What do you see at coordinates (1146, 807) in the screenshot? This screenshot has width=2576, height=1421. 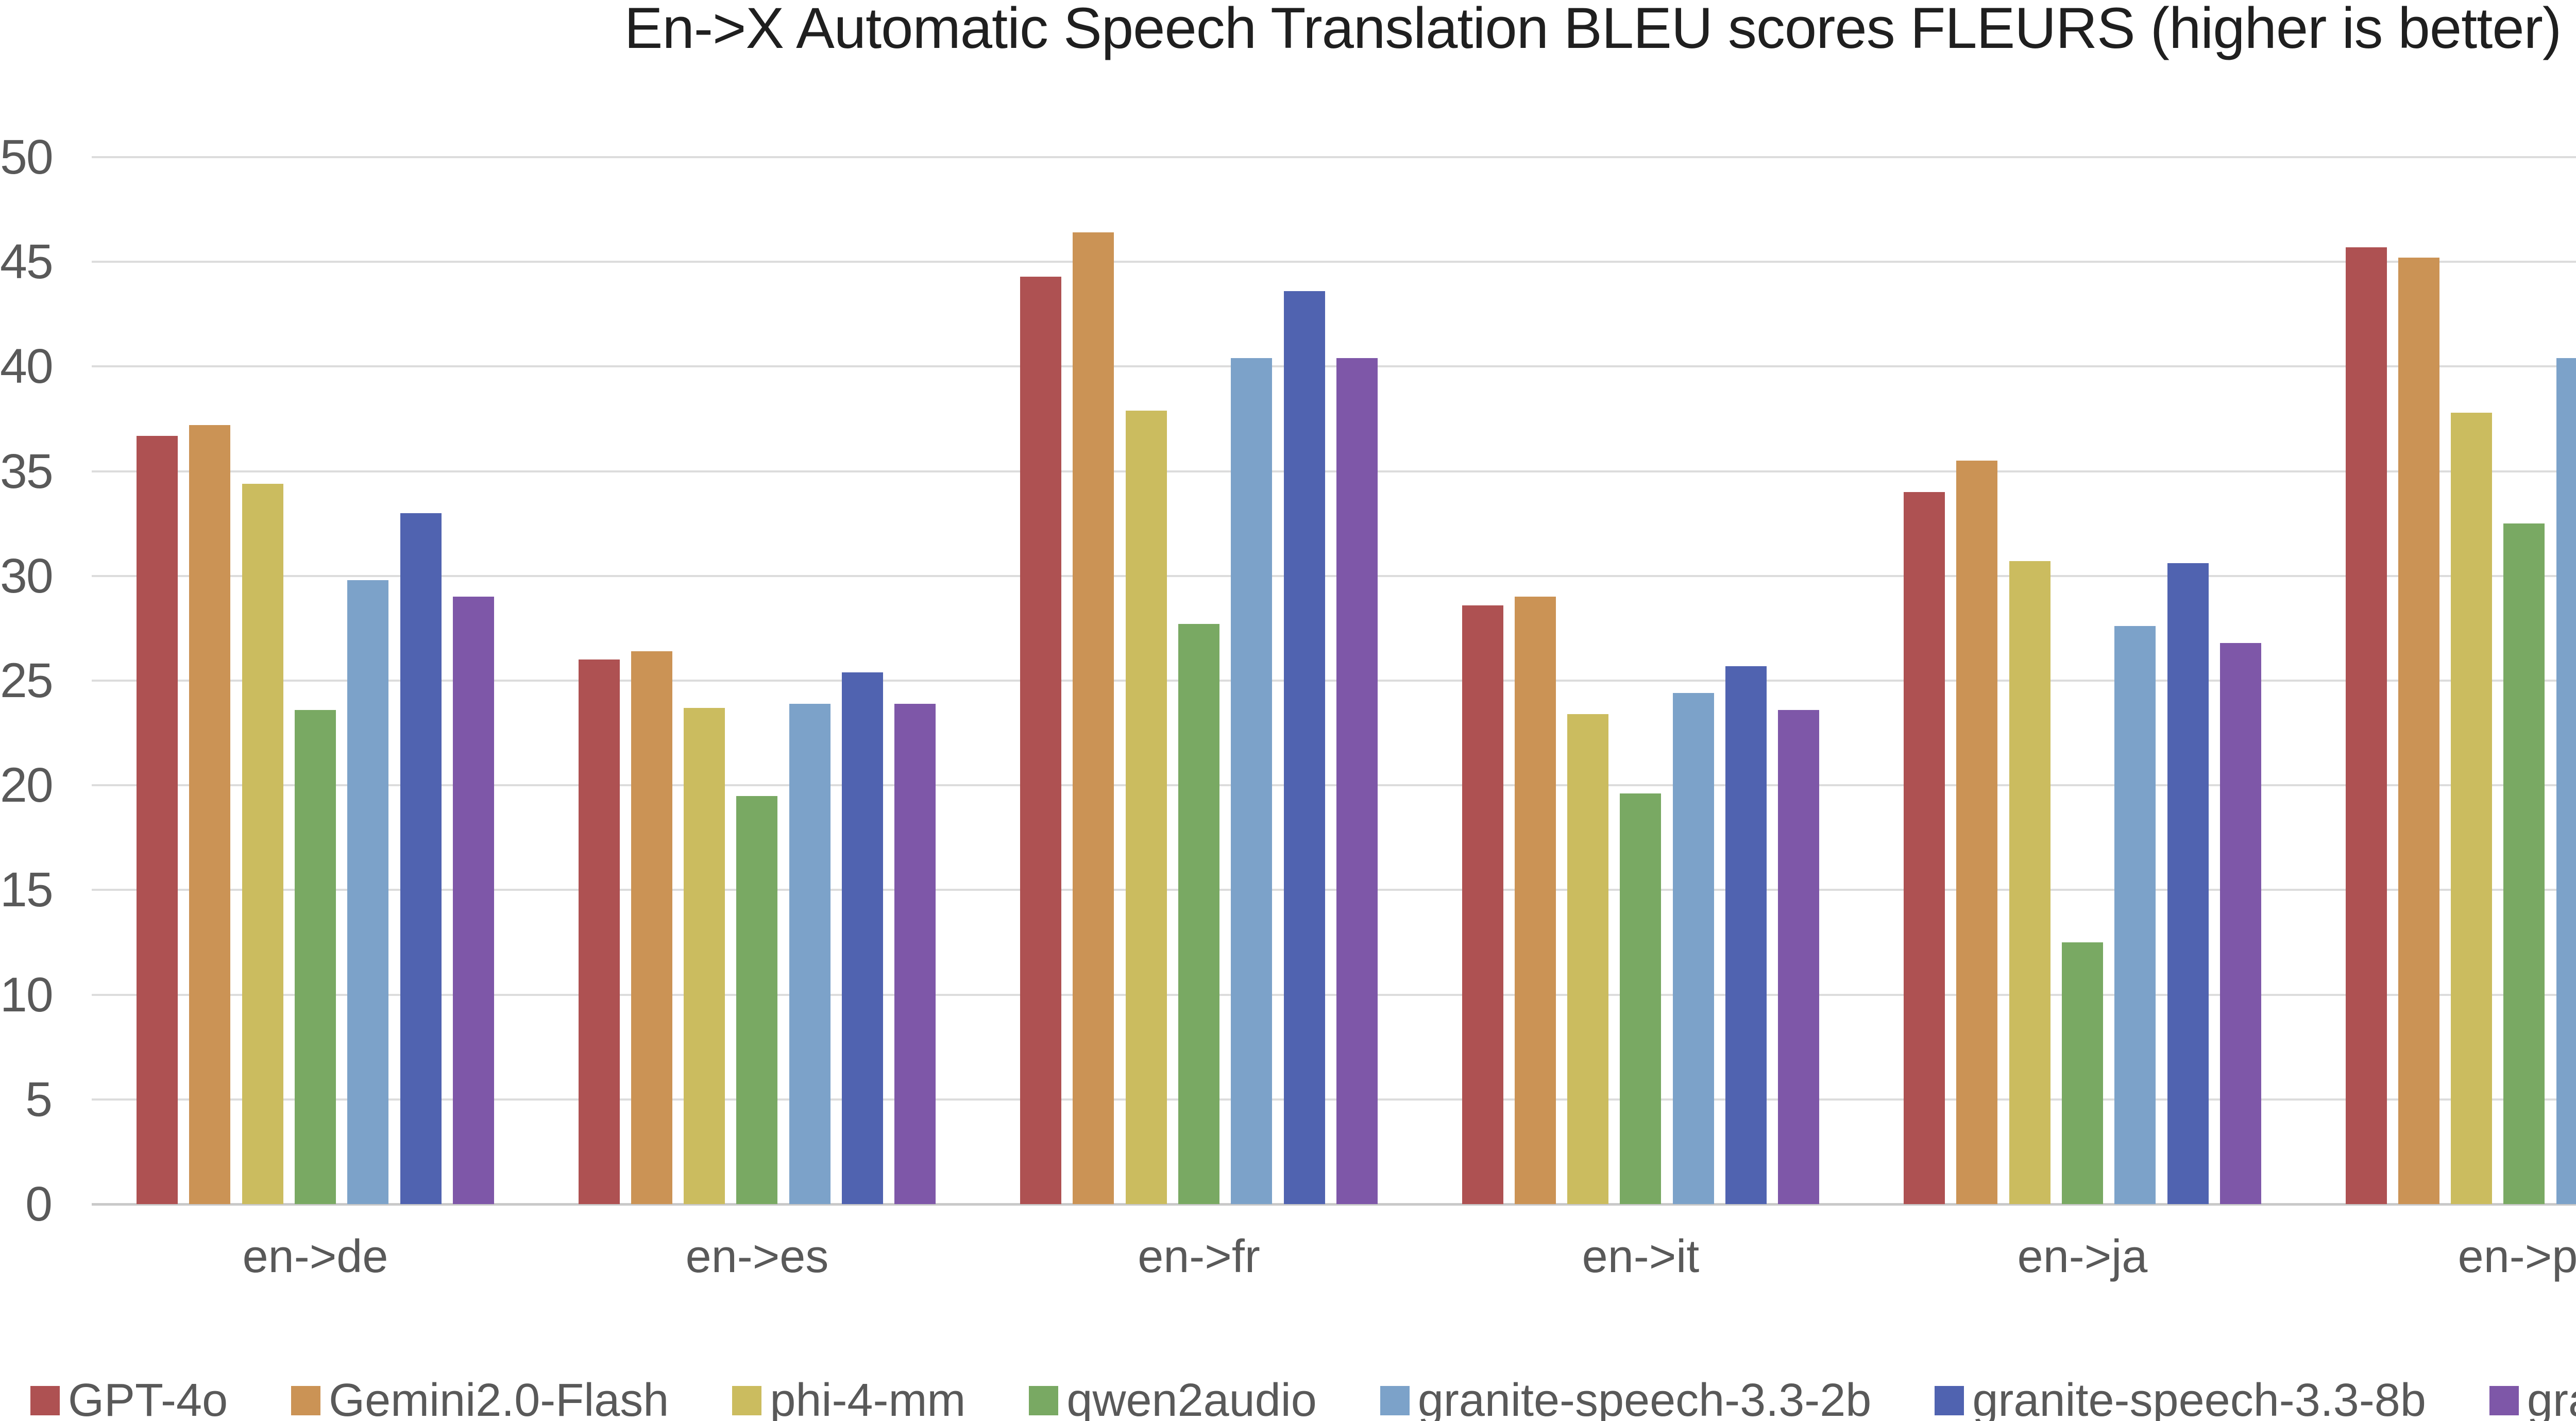 I see `bar-phi-4-mm-en->fr` at bounding box center [1146, 807].